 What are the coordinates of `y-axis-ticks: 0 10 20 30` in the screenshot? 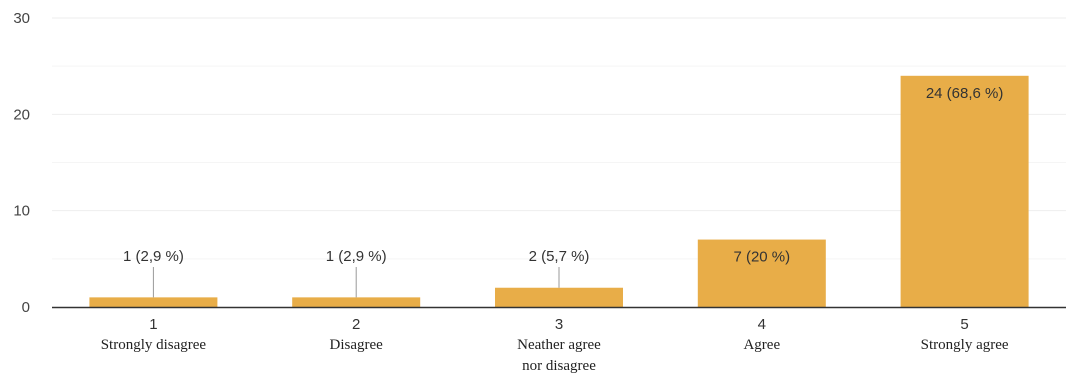 It's located at (21, 163).